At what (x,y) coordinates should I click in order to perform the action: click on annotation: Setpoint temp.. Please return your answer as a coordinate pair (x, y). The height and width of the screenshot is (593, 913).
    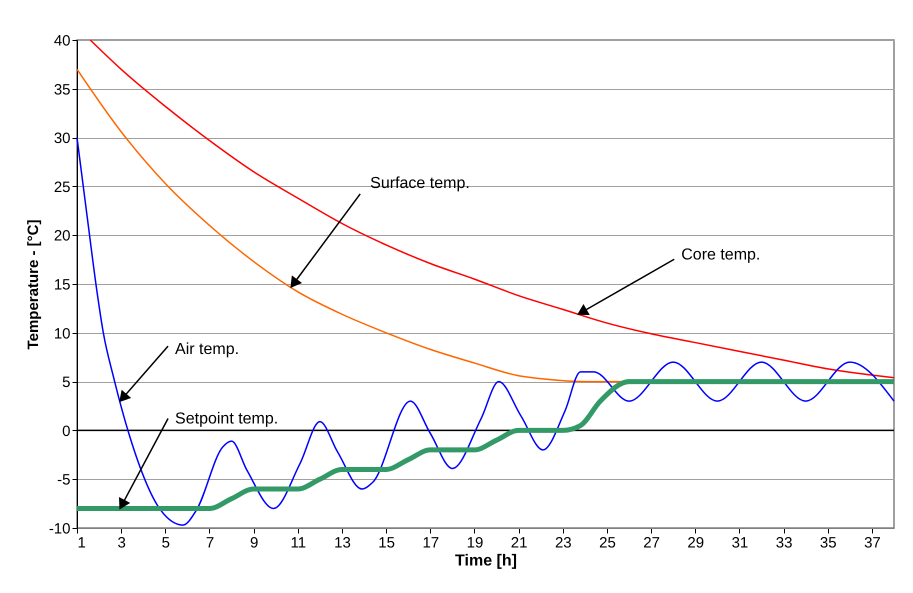
    Looking at the image, I should click on (226, 419).